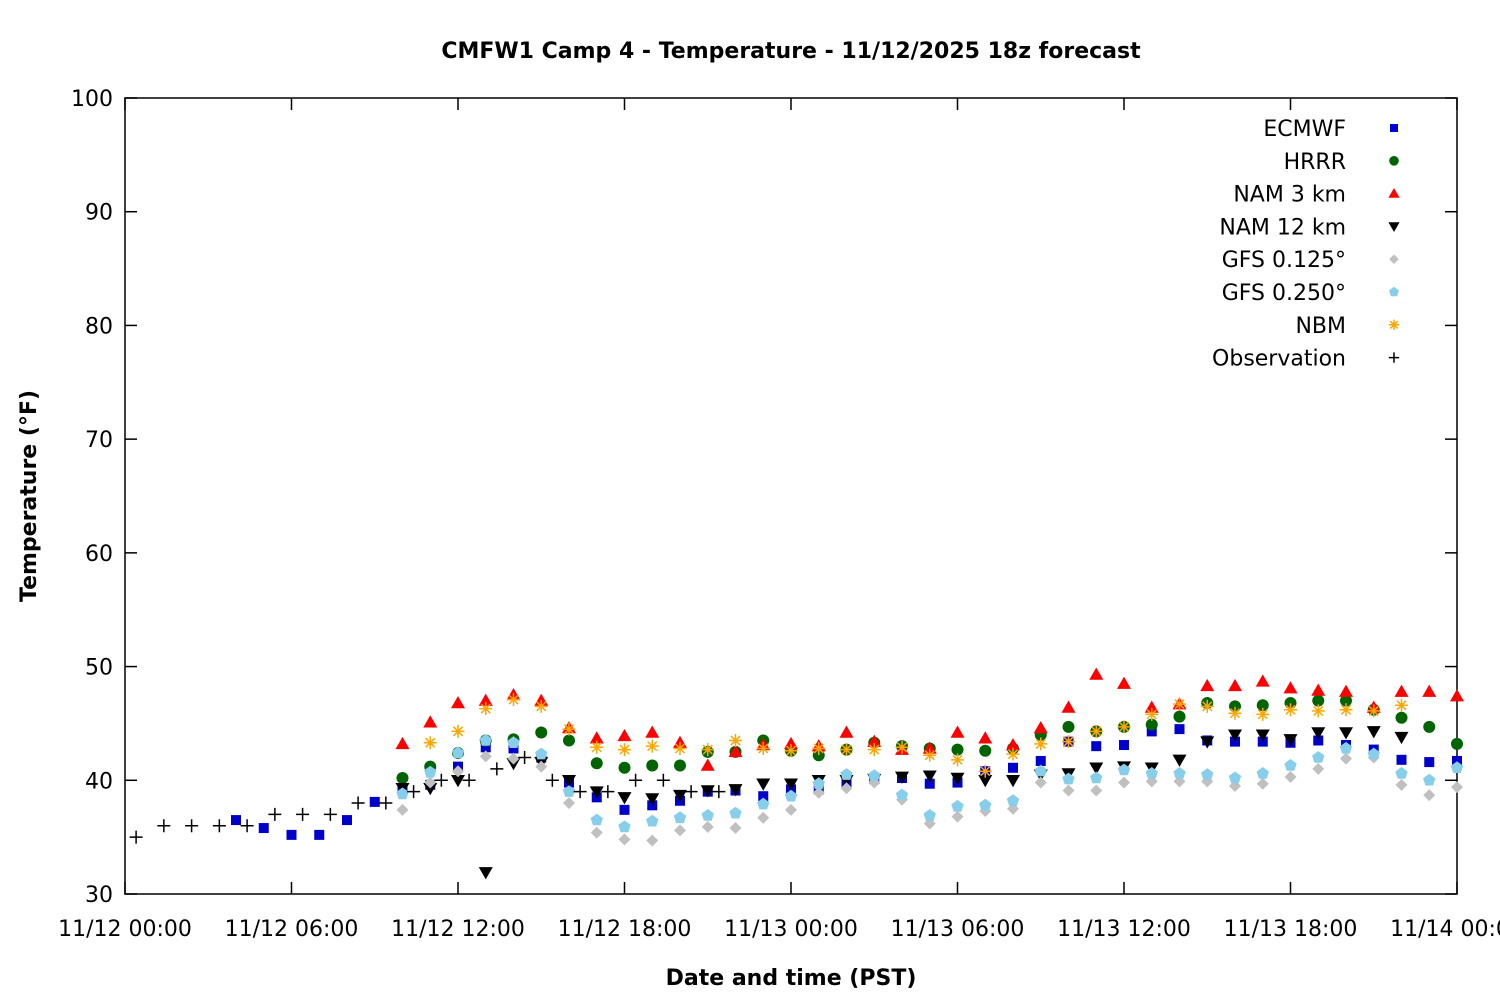 The image size is (1500, 1000). I want to click on x-tick-label: 11/12 06:00, so click(292, 929).